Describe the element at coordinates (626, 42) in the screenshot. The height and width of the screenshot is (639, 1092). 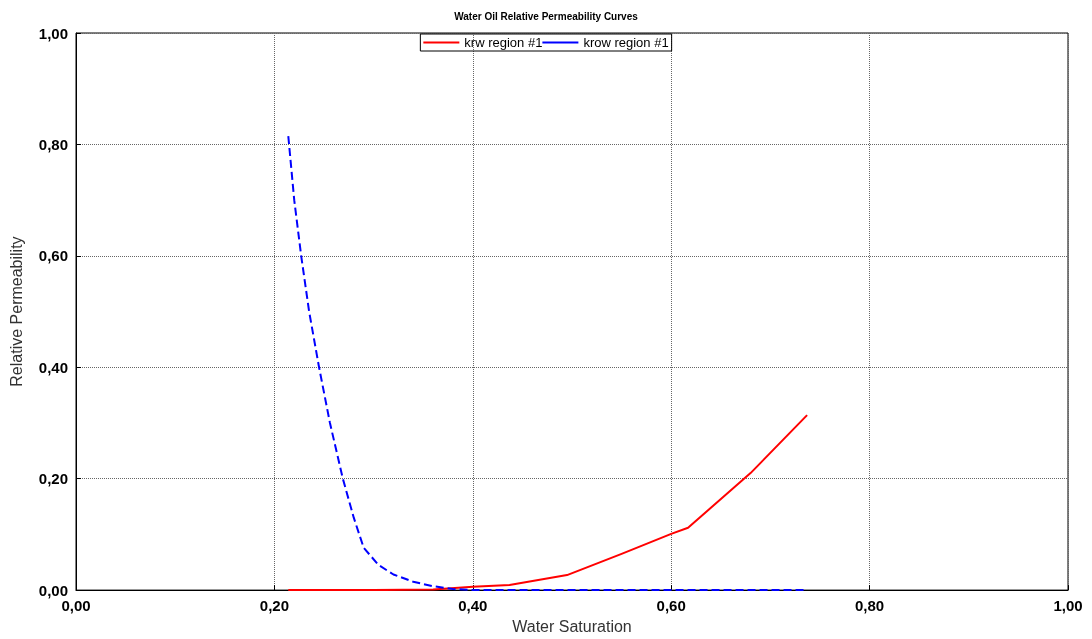
I see `legend-label: krow region #1` at that location.